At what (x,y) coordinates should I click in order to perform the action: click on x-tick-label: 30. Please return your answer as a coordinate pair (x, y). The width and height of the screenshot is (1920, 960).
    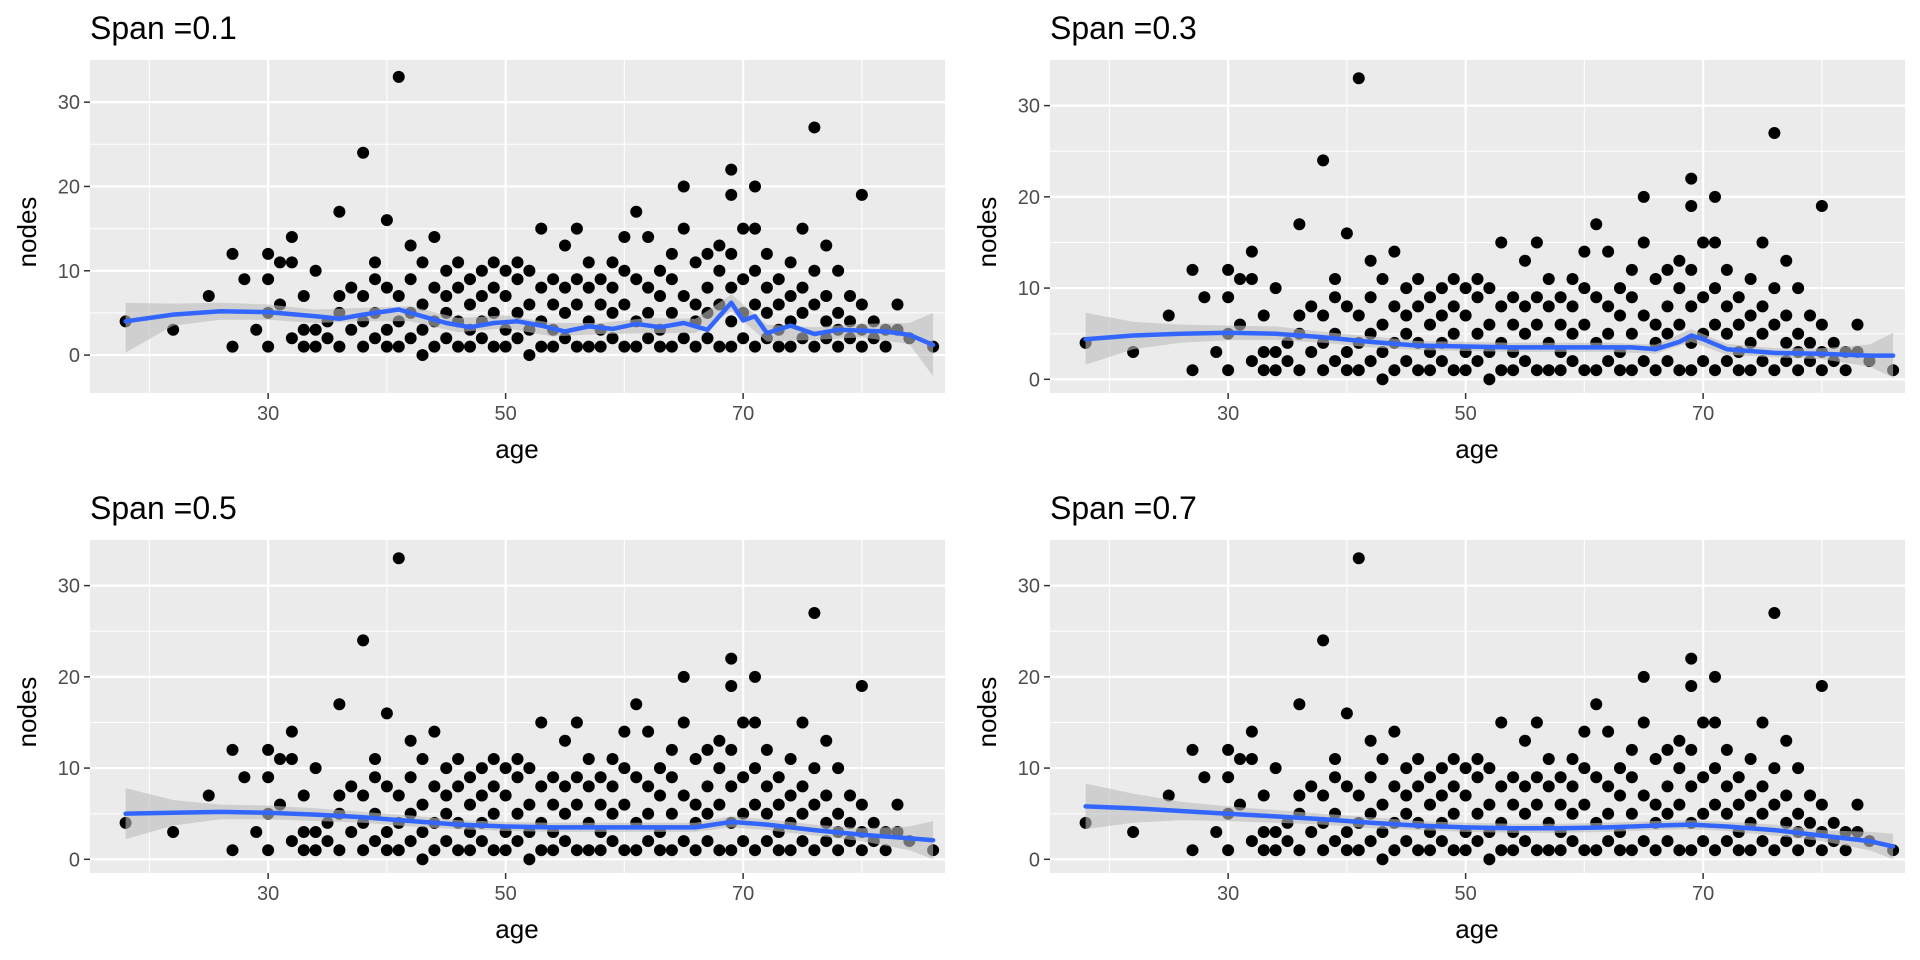
    Looking at the image, I should click on (268, 894).